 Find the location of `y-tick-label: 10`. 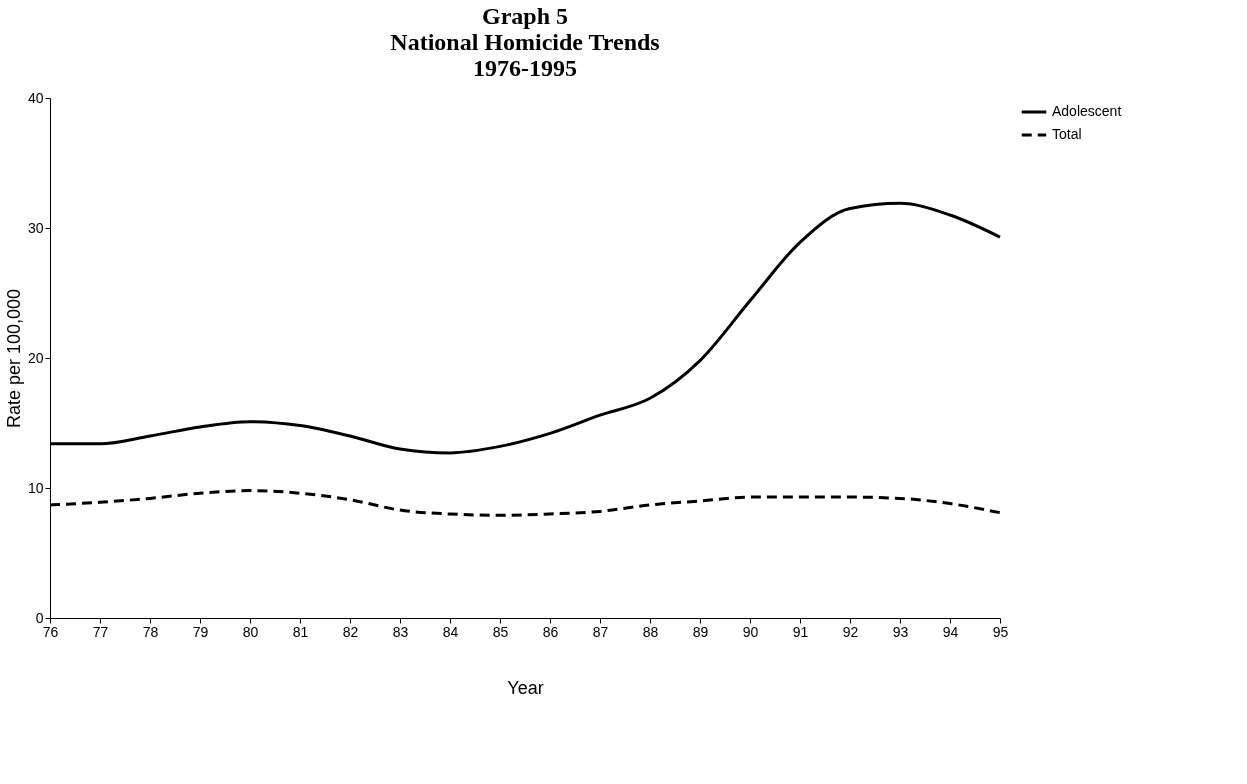

y-tick-label: 10 is located at coordinates (35, 487).